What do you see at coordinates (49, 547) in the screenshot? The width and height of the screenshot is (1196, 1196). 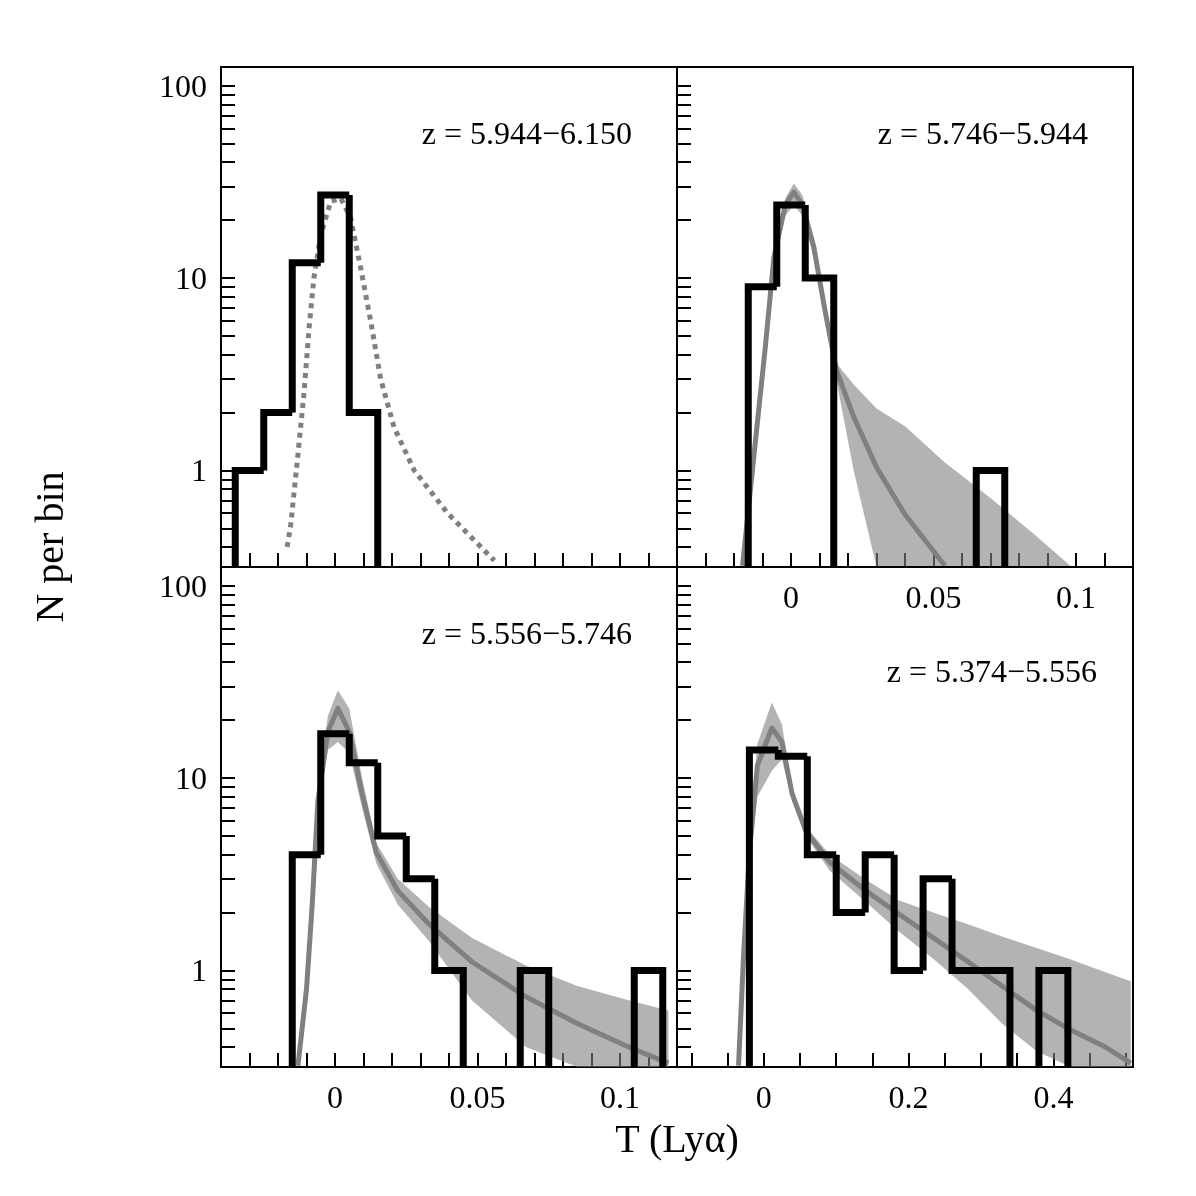 I see `y-axis-title: N per bin` at bounding box center [49, 547].